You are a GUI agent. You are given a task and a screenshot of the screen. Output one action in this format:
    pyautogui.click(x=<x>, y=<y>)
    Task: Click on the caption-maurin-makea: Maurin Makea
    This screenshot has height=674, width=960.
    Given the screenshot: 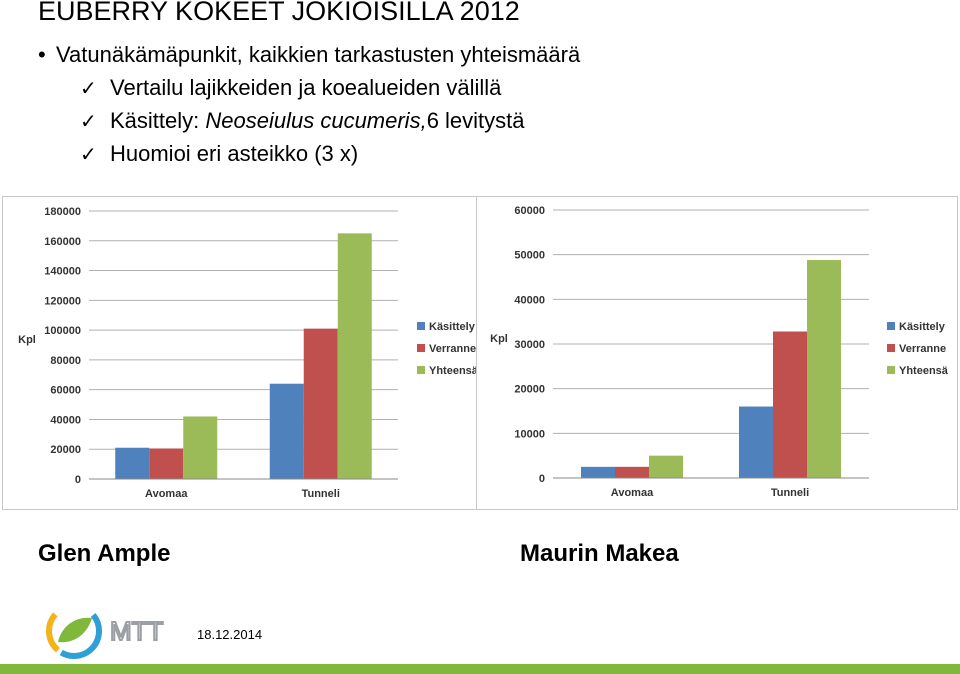 What is the action you would take?
    pyautogui.click(x=599, y=553)
    